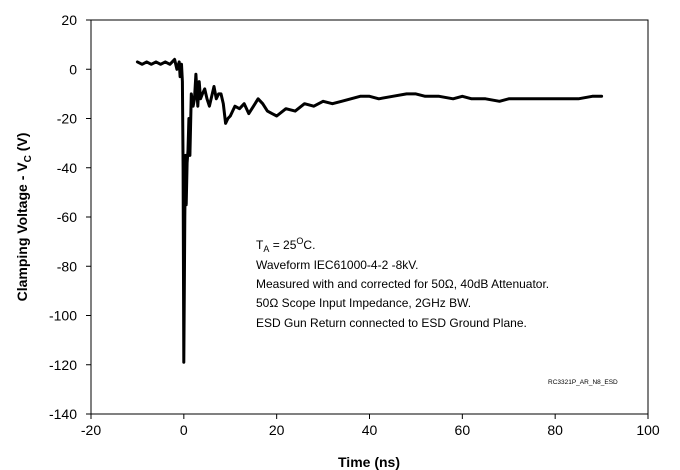 The width and height of the screenshot is (680, 470). What do you see at coordinates (91, 430) in the screenshot?
I see `x-tick-label: -20` at bounding box center [91, 430].